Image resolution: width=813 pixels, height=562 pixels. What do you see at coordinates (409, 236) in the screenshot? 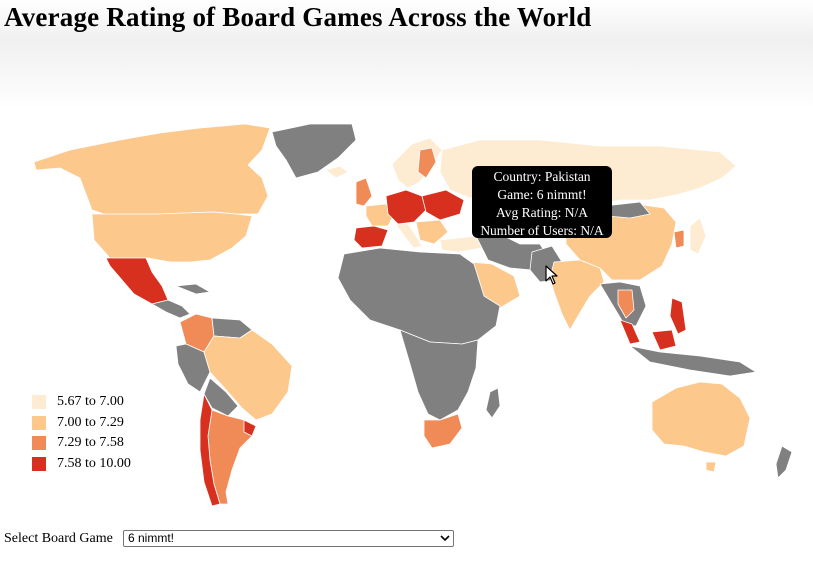
I see `region-italy` at bounding box center [409, 236].